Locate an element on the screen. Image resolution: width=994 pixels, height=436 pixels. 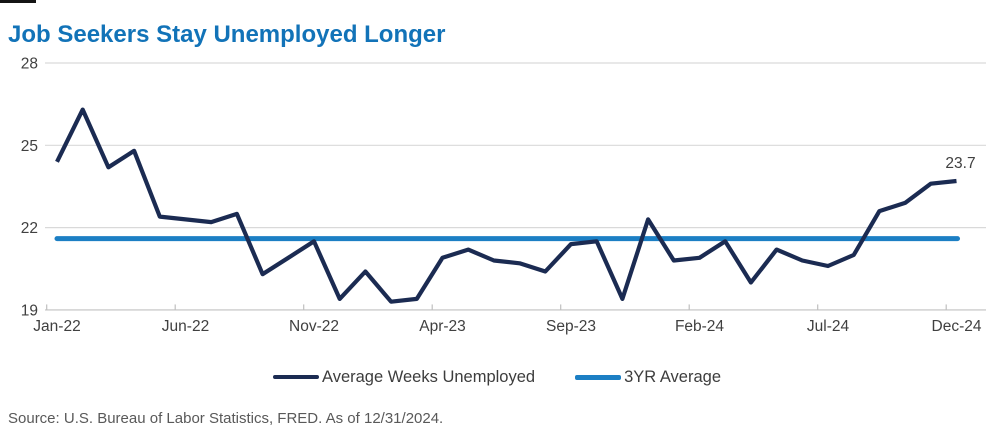
y-axis-tick-label: 19 is located at coordinates (29, 310).